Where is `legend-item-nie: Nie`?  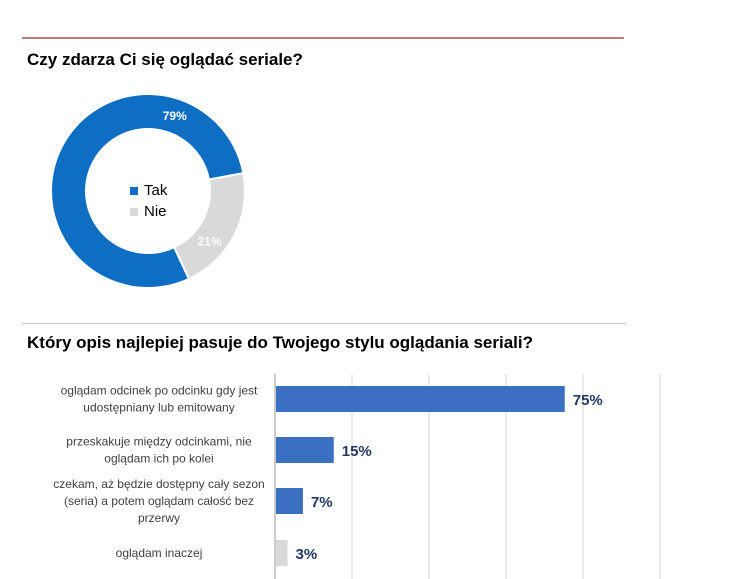
legend-item-nie: Nie is located at coordinates (148, 211).